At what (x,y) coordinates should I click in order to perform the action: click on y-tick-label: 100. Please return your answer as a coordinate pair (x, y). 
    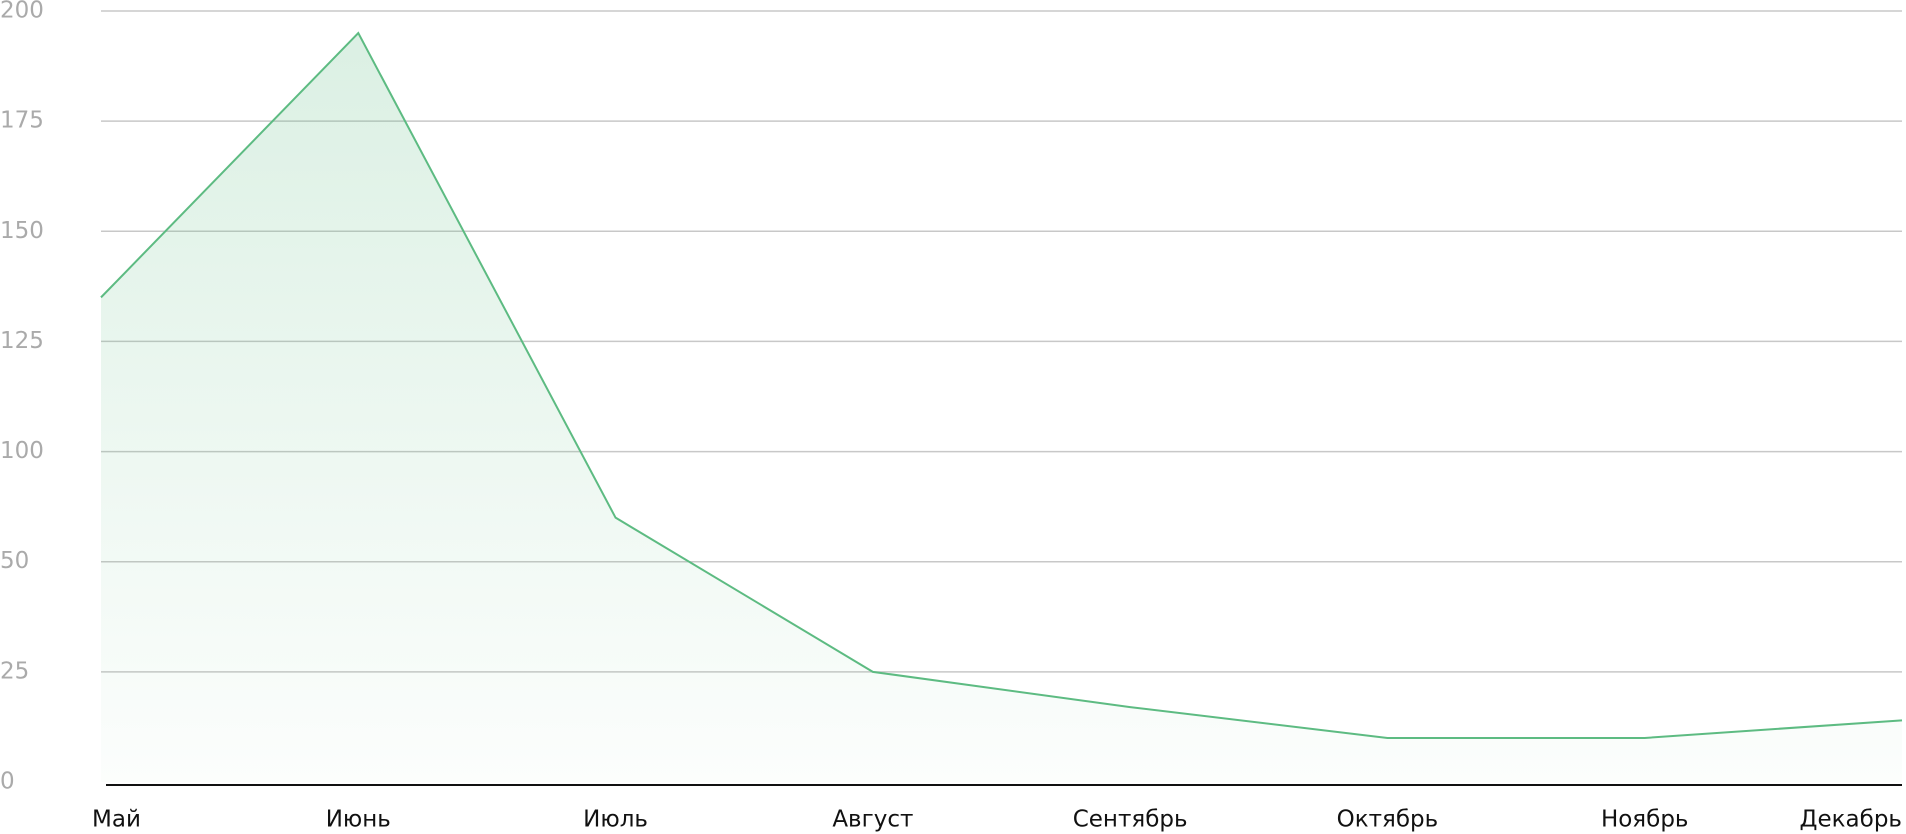
    Looking at the image, I should click on (22, 451).